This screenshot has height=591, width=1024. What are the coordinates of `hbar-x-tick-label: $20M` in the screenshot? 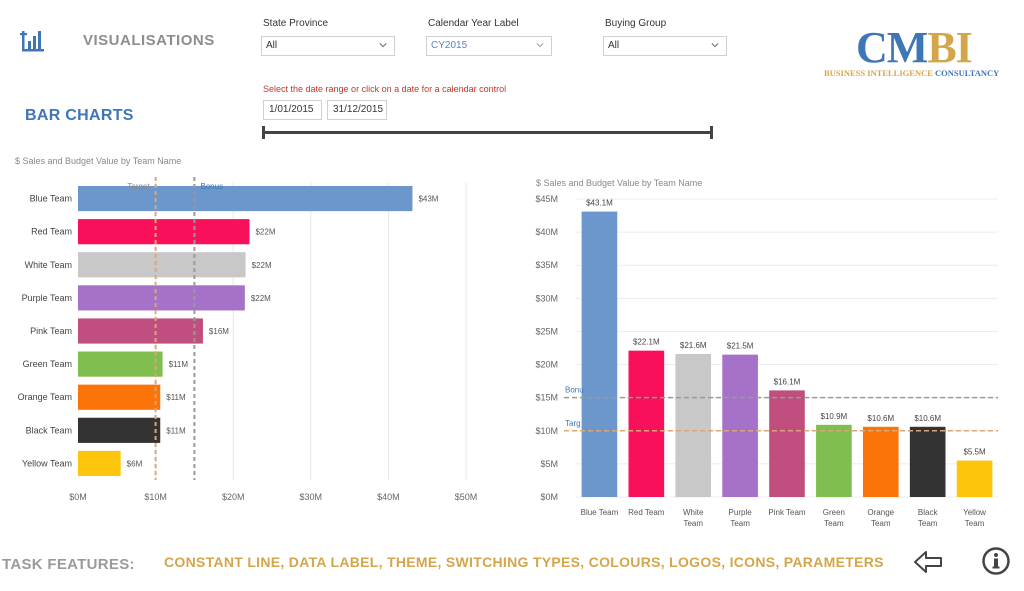 It's located at (233, 497).